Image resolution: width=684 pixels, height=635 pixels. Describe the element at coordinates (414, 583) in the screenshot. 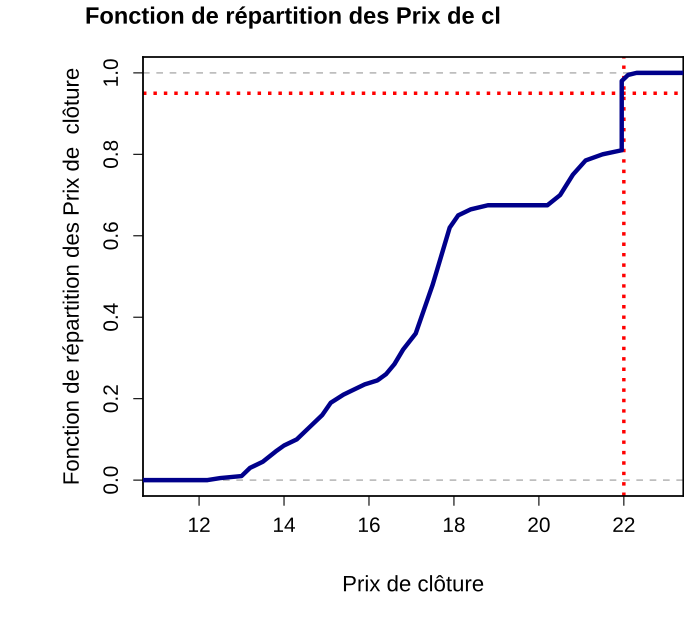

I see `x-axis-title: Prix de clôture` at that location.